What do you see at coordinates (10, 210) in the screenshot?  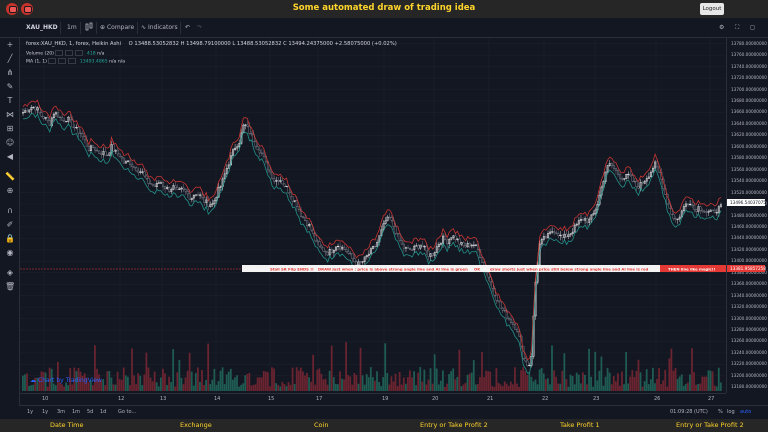 I see `magnet-icon: ∩` at bounding box center [10, 210].